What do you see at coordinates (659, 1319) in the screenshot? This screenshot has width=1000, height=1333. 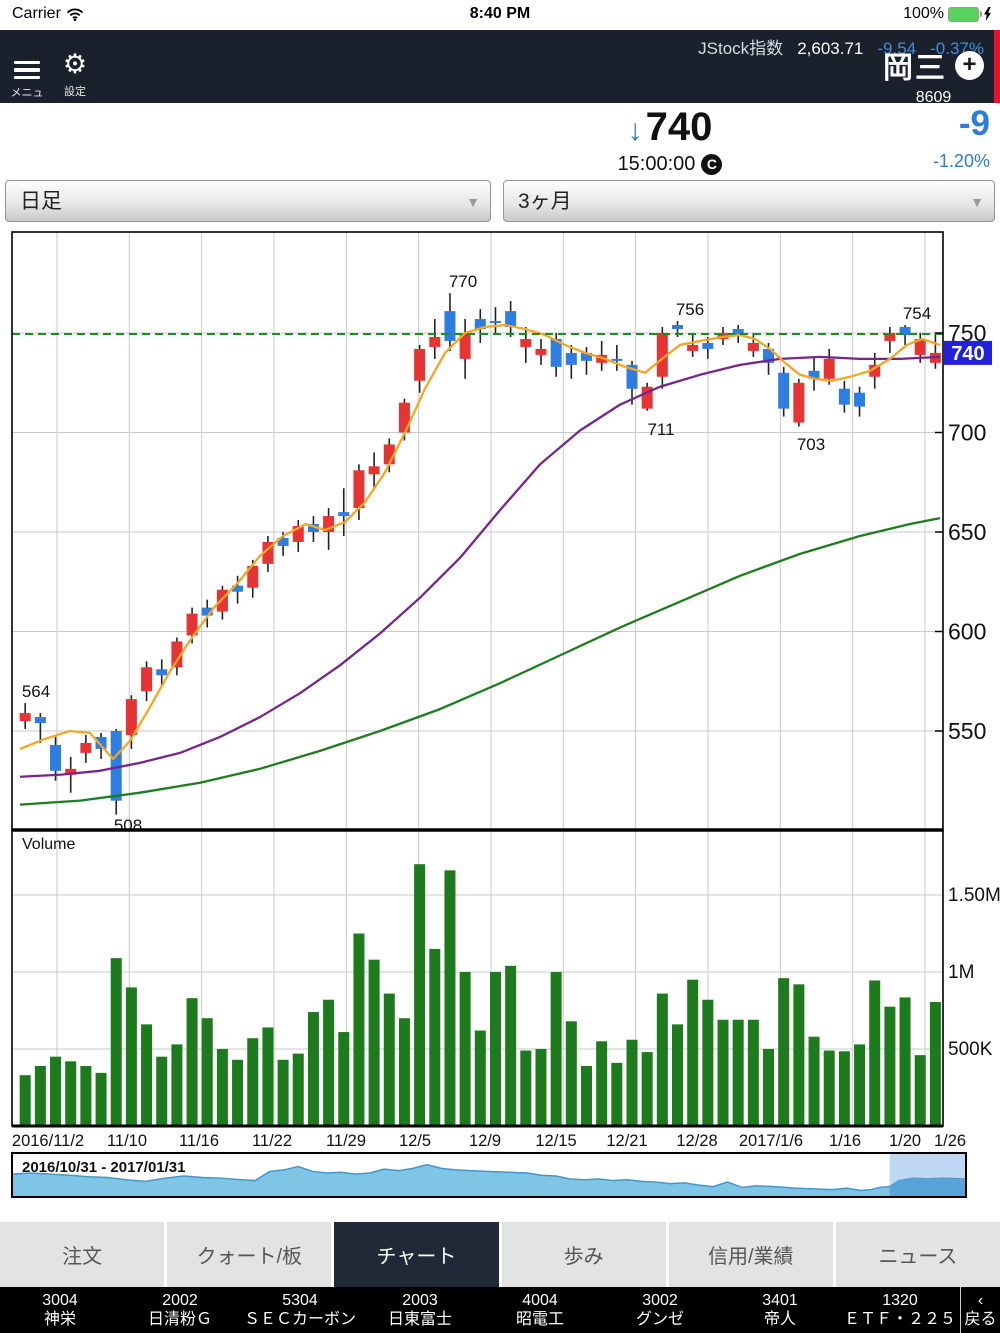 I see `ticker-name: グンゼ` at bounding box center [659, 1319].